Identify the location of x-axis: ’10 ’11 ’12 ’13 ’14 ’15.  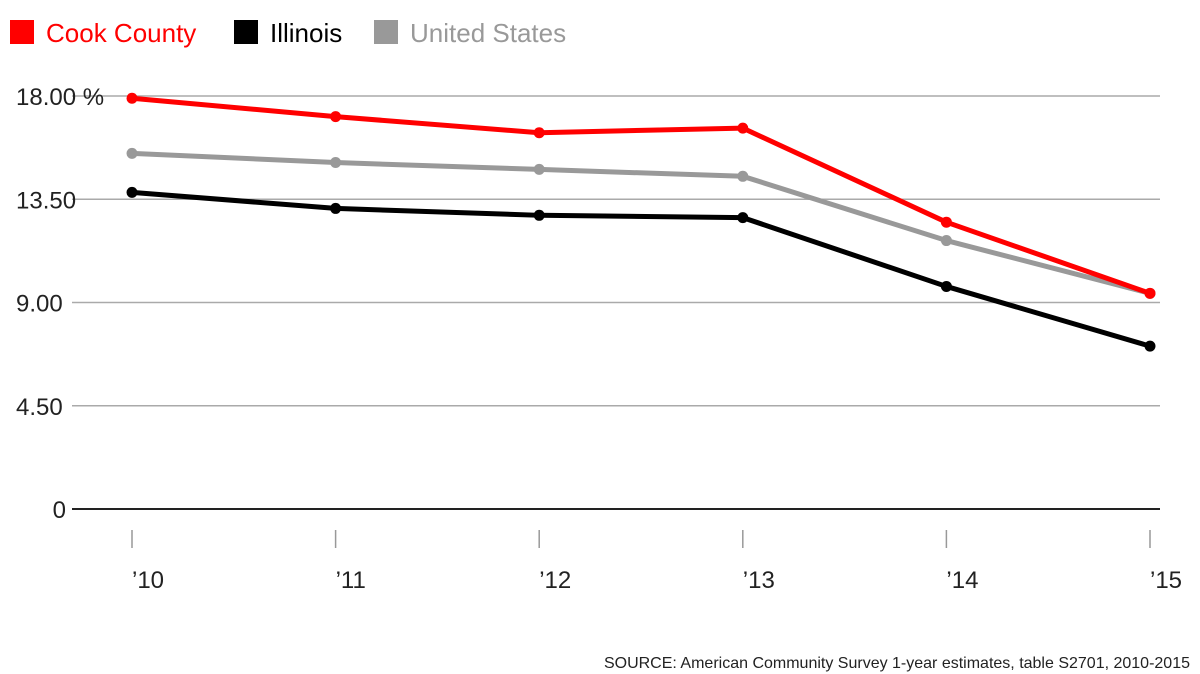
(656, 562).